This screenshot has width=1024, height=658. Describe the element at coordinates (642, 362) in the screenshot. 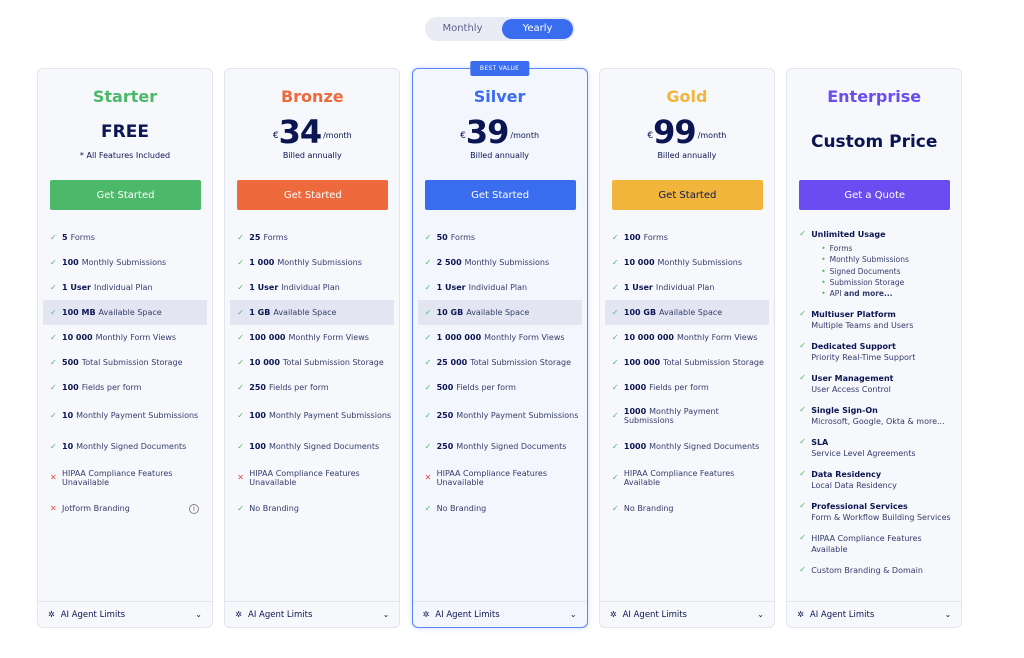

I see `feature-bold: 100 000` at that location.